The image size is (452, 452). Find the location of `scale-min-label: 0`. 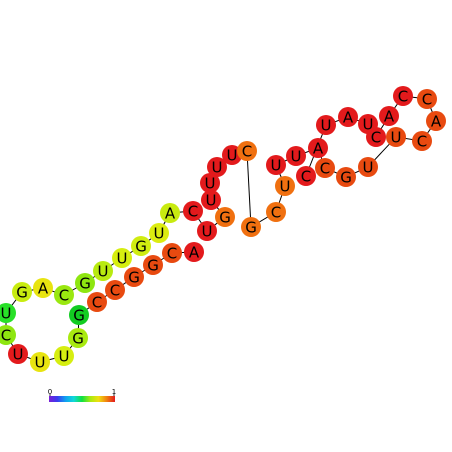

scale-min-label: 0 is located at coordinates (50, 392).